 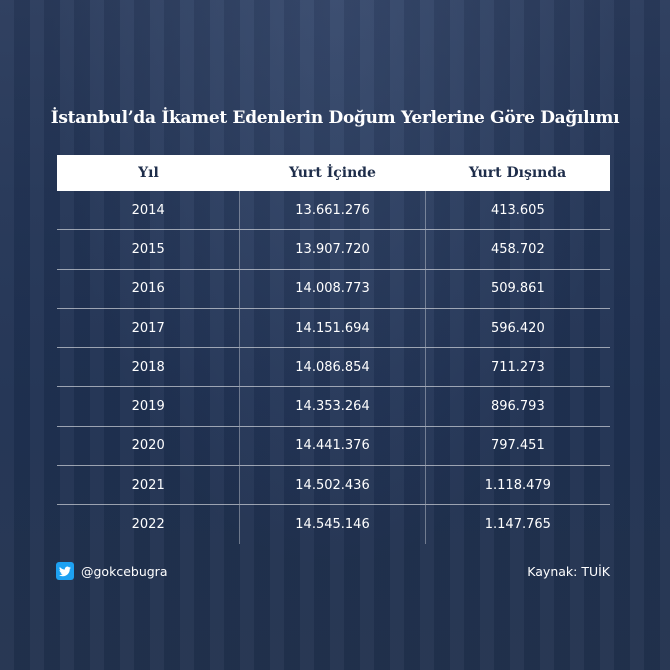 I want to click on domestic-cell: 14.086.854, so click(x=333, y=367).